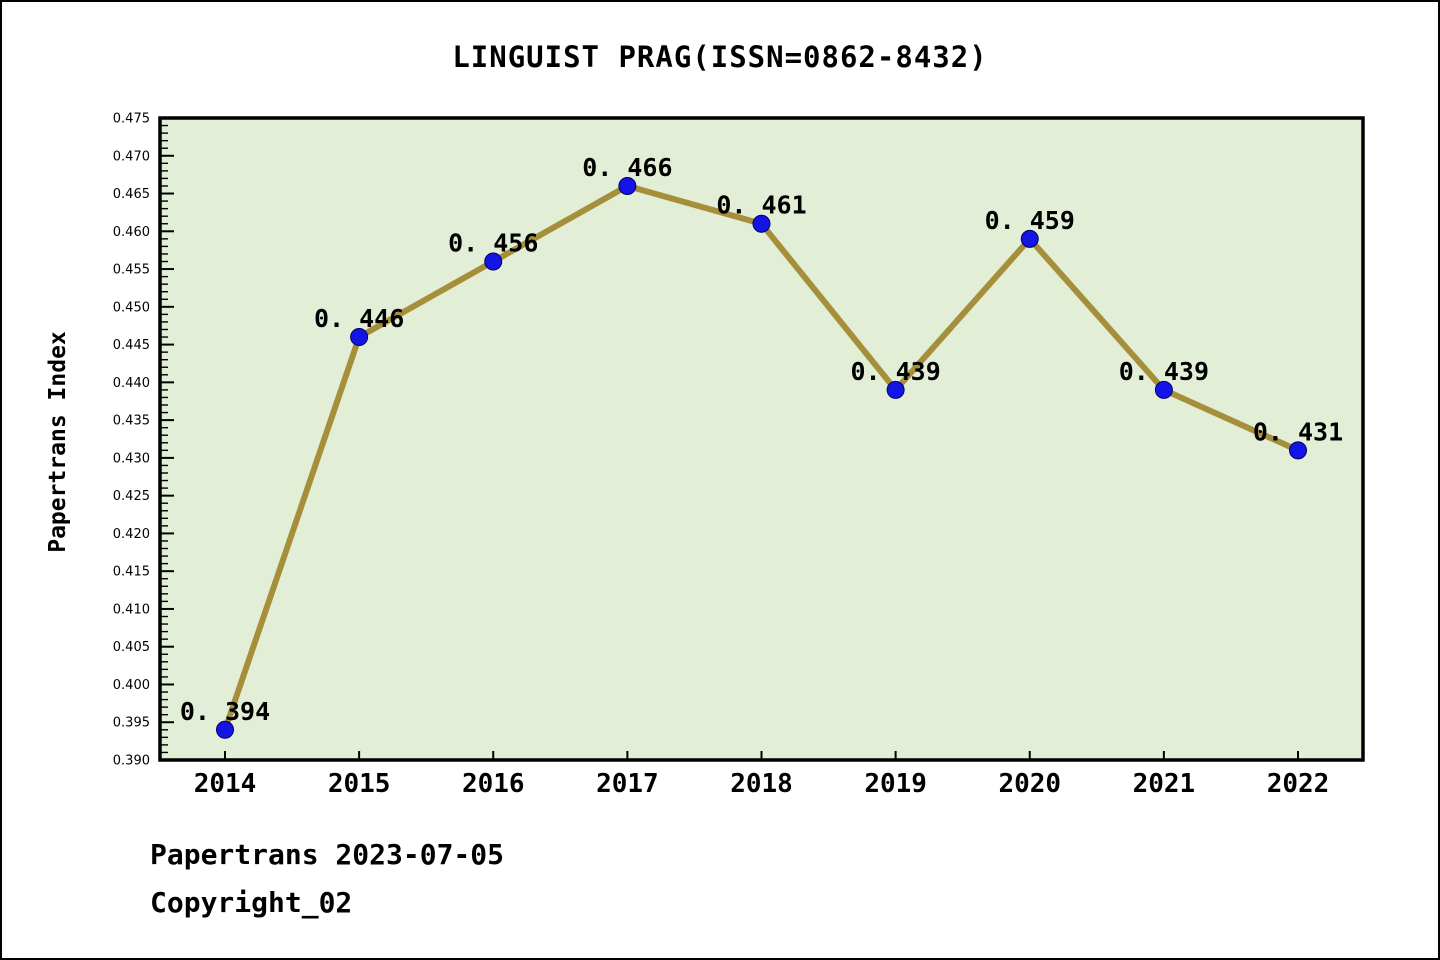  Describe the element at coordinates (761, 784) in the screenshot. I see `x-tick-label: 2018` at that location.